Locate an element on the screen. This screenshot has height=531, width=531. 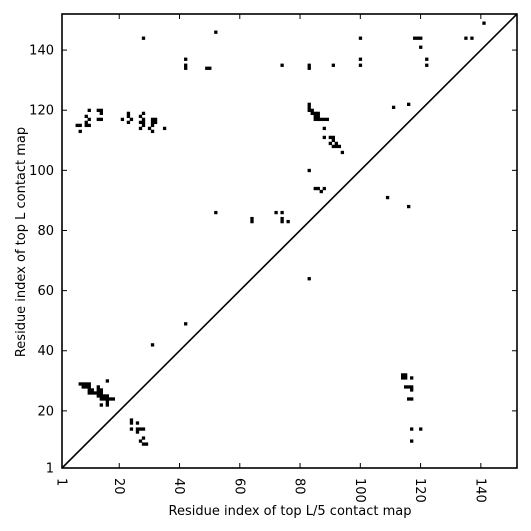
y-axis-label: Residue index of top L contact map is located at coordinates (21, 242).